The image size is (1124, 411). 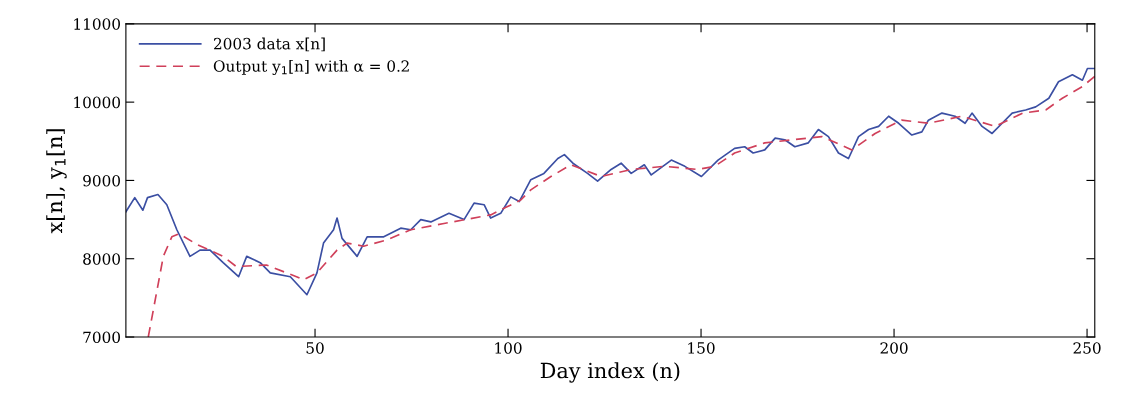 I want to click on y-tick-label: 9000, so click(x=102, y=180).